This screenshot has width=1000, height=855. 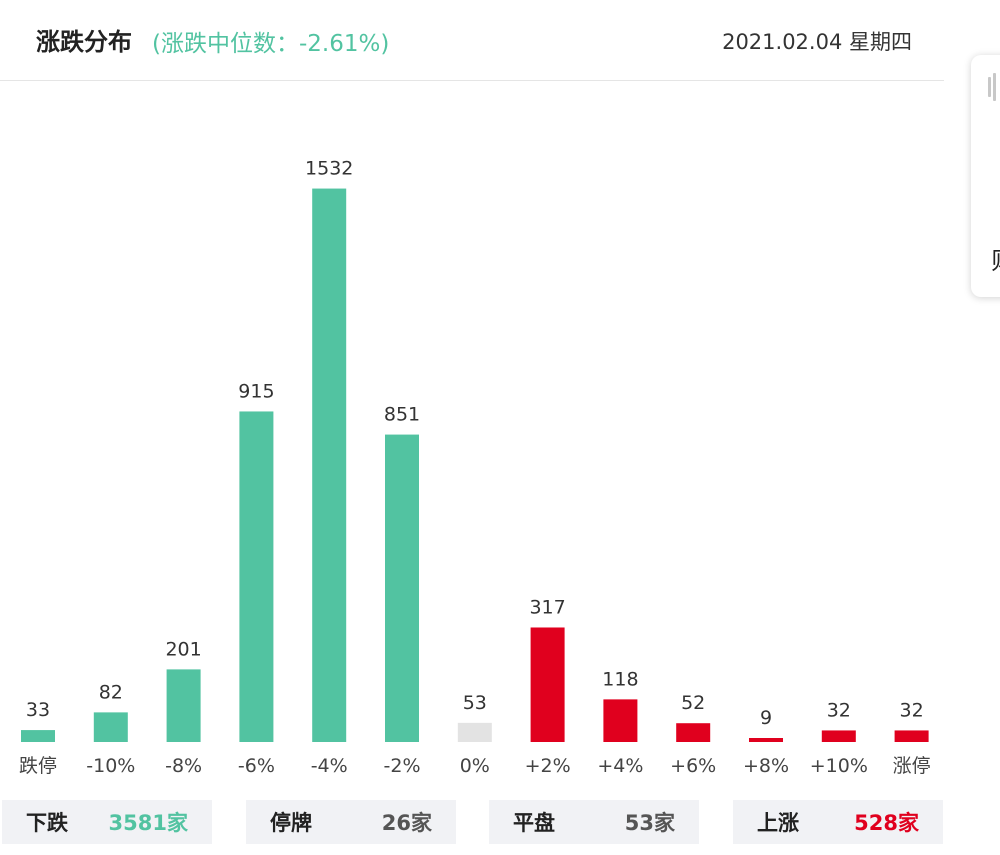 What do you see at coordinates (183, 766) in the screenshot?
I see `category-label-2: -8%` at bounding box center [183, 766].